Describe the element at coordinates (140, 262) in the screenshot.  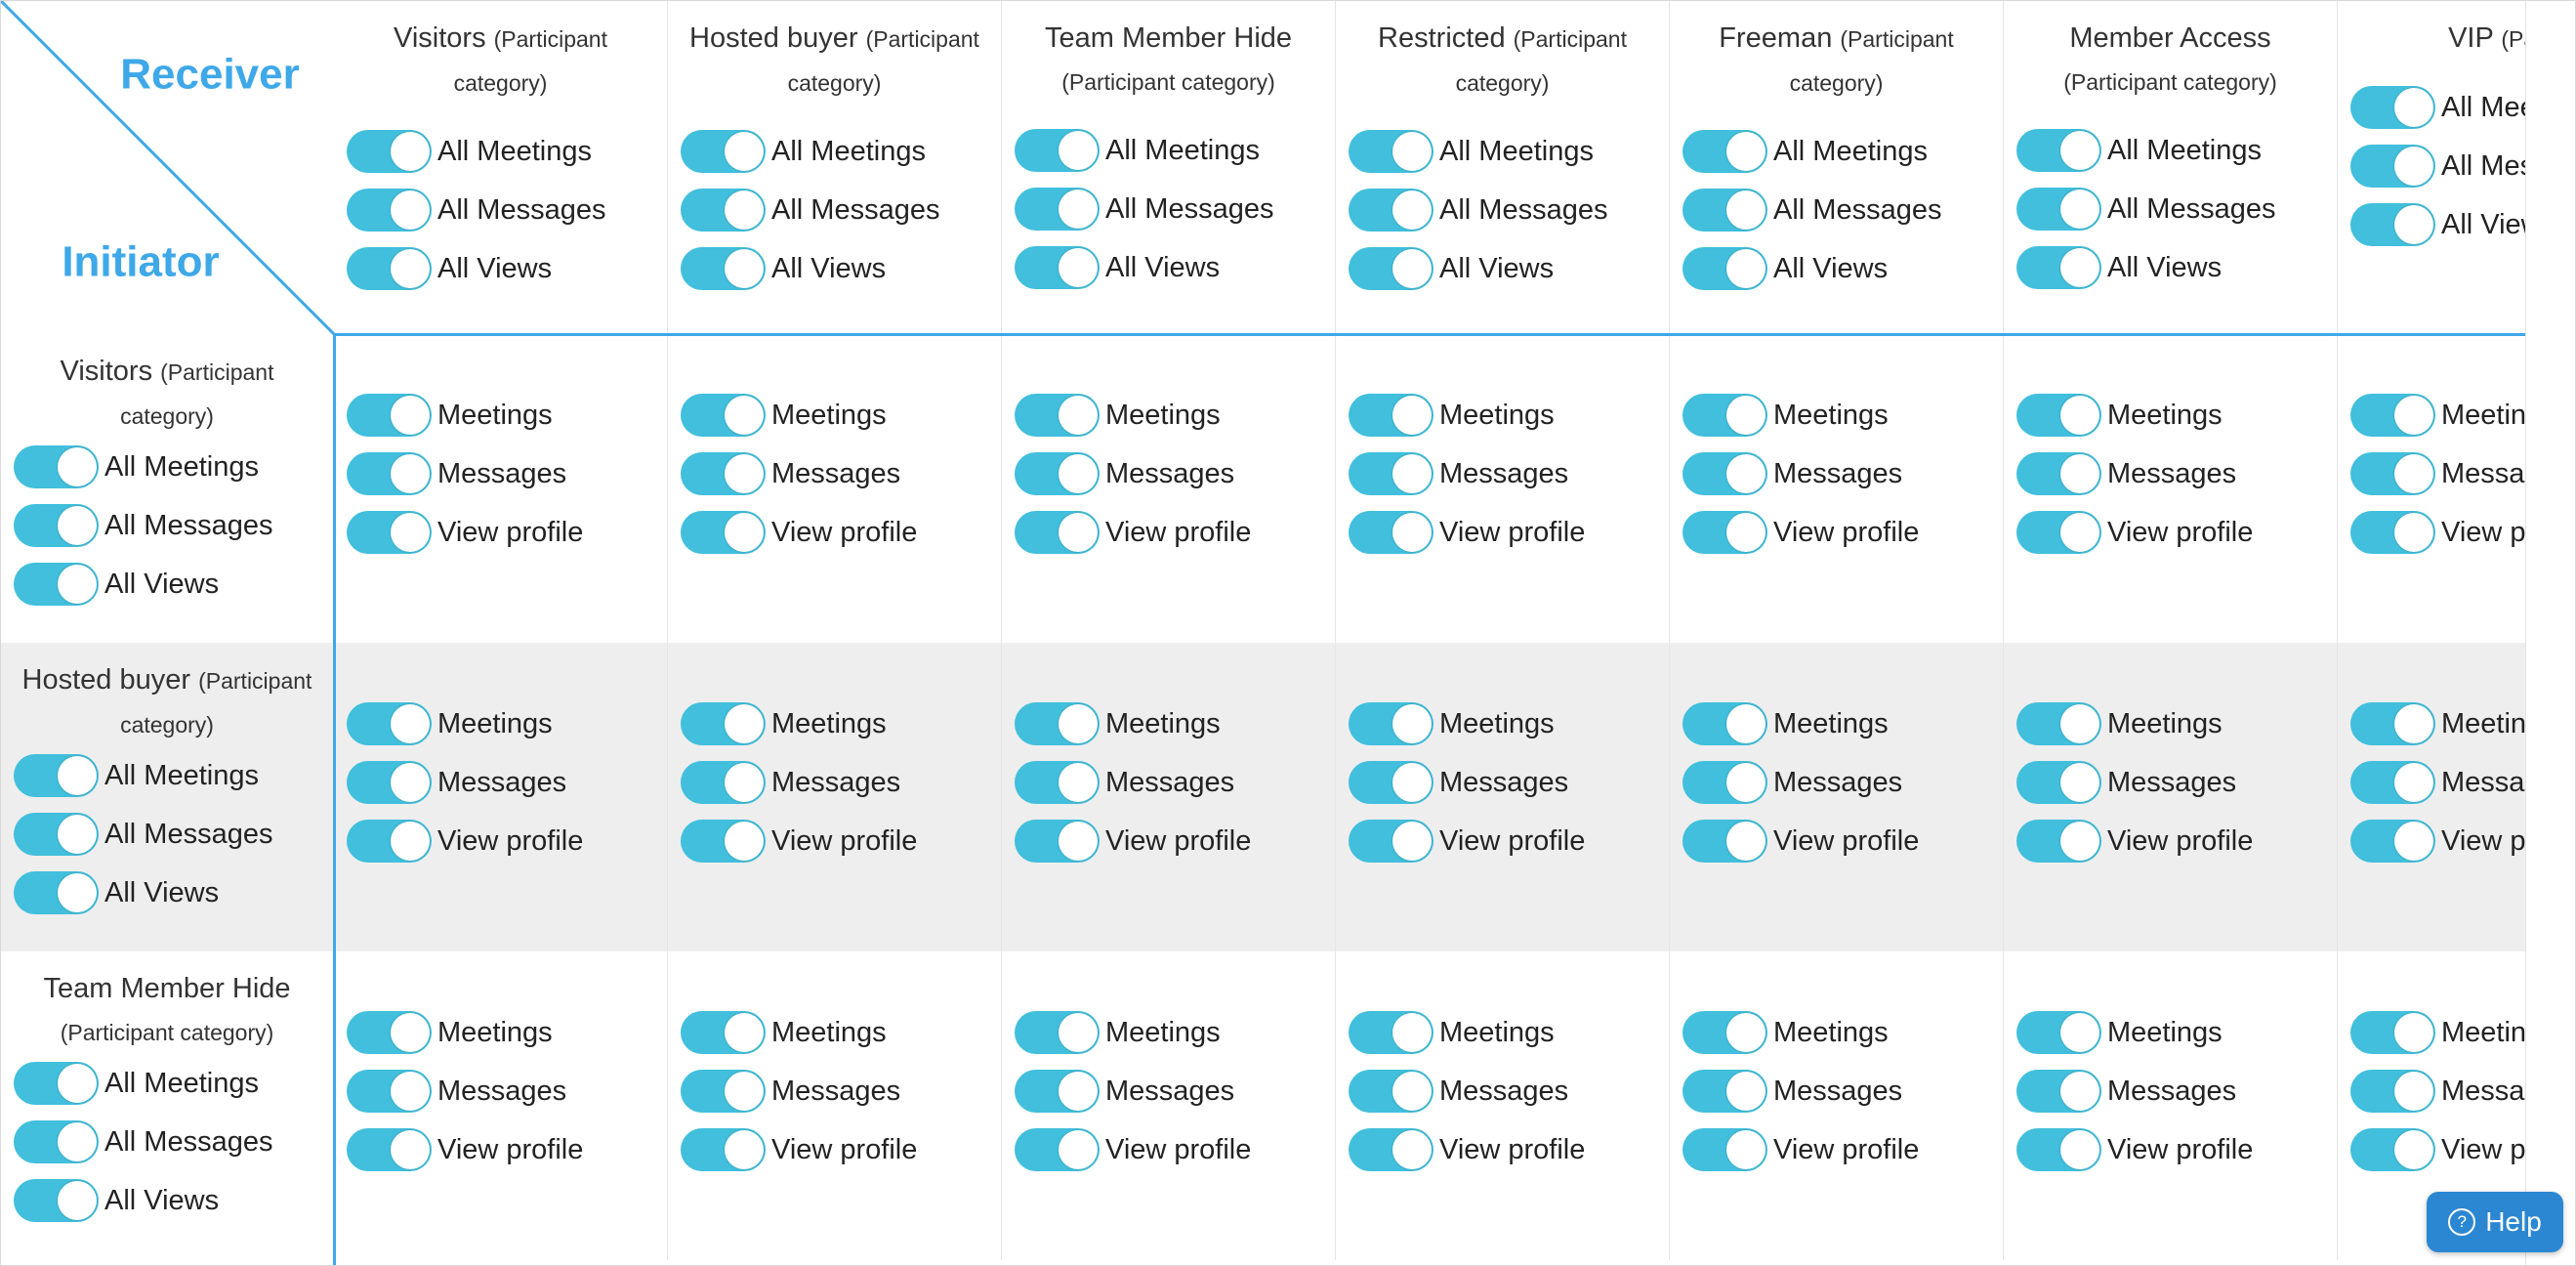
I see `initiator-label: Initiator` at that location.